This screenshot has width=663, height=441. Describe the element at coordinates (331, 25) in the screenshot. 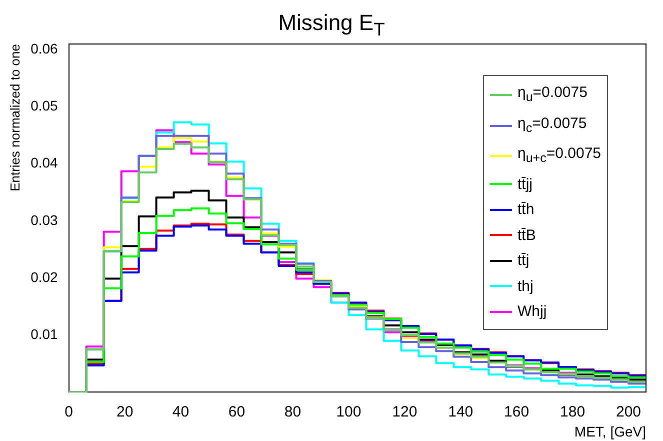

I see `chart-title: Missing E$_{T}$` at that location.